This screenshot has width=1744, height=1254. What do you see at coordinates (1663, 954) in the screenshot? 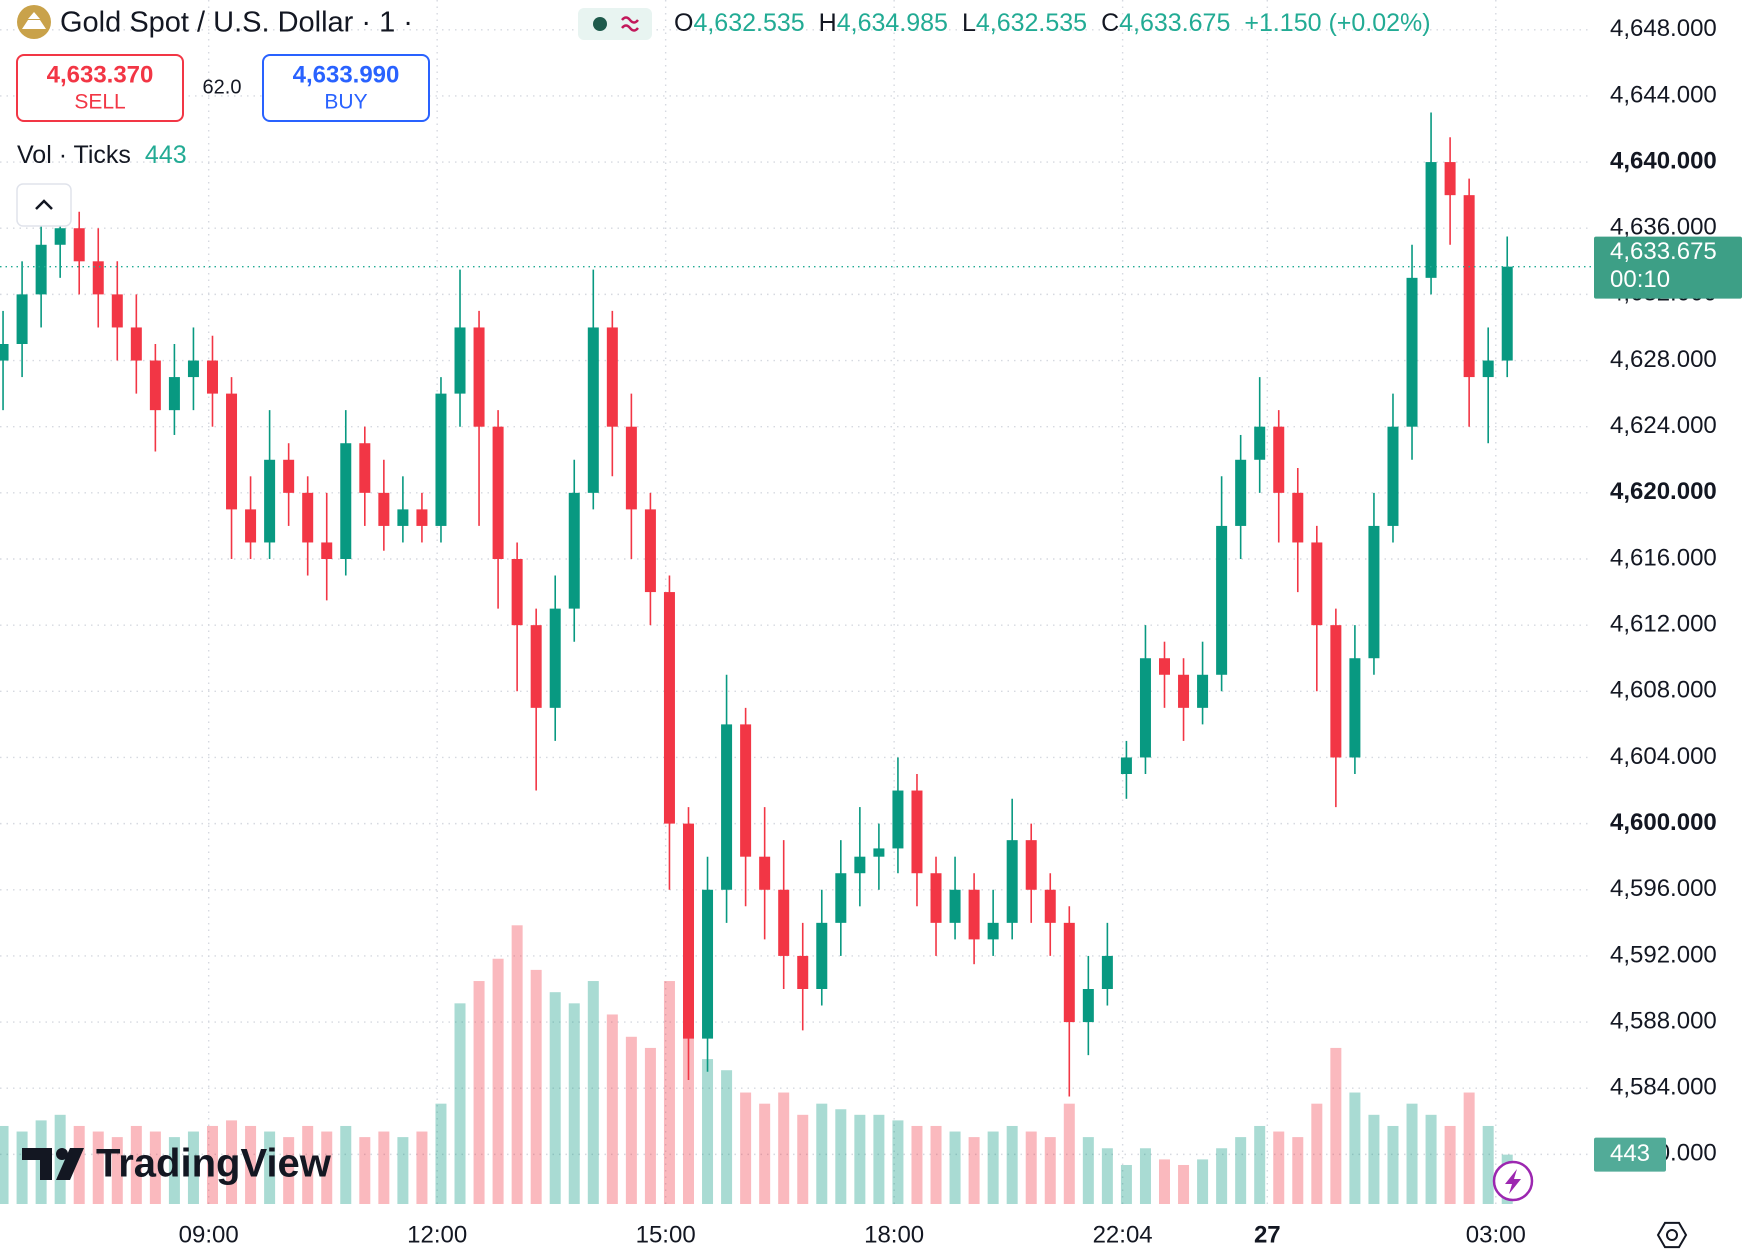
I see `y-tick-label: 4,592.000` at bounding box center [1663, 954].